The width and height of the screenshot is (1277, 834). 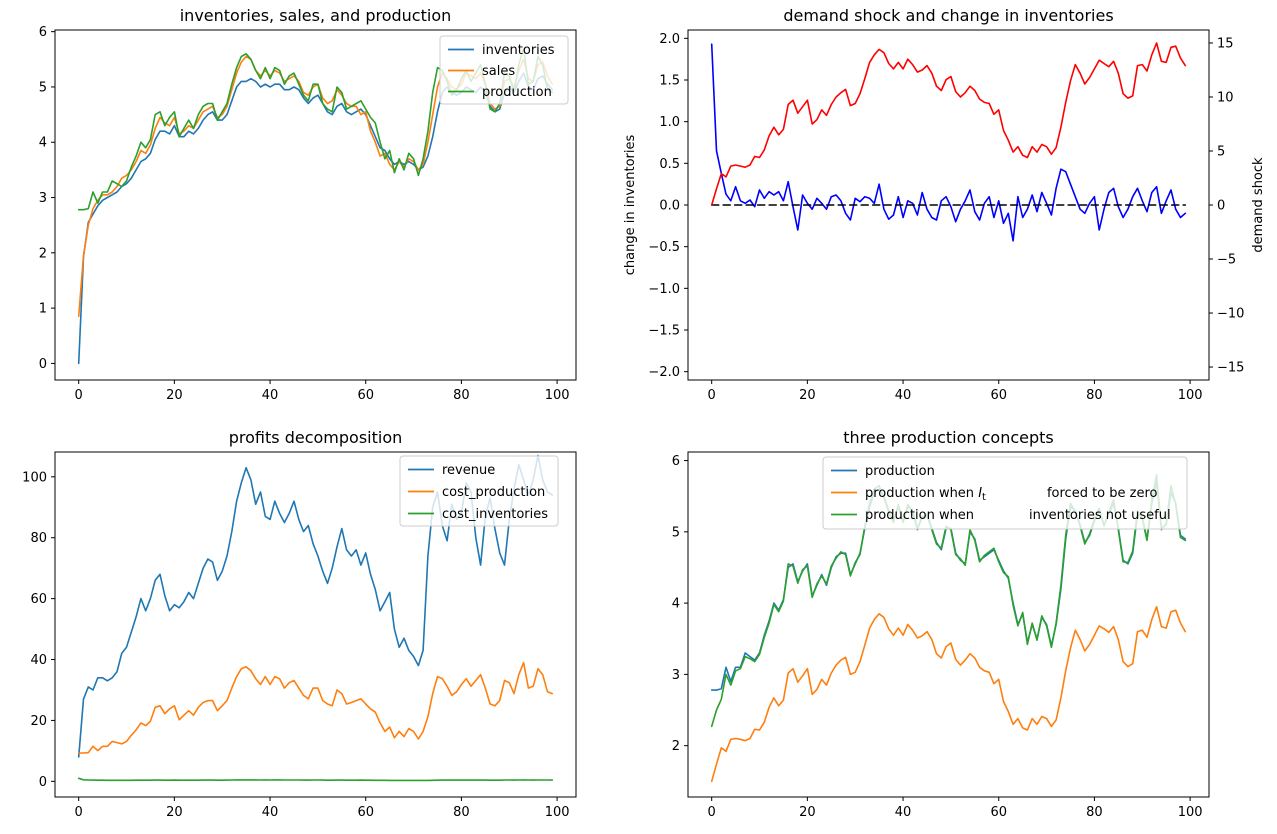 What do you see at coordinates (669, 81) in the screenshot?
I see `y-tick-label: 1.5` at bounding box center [669, 81].